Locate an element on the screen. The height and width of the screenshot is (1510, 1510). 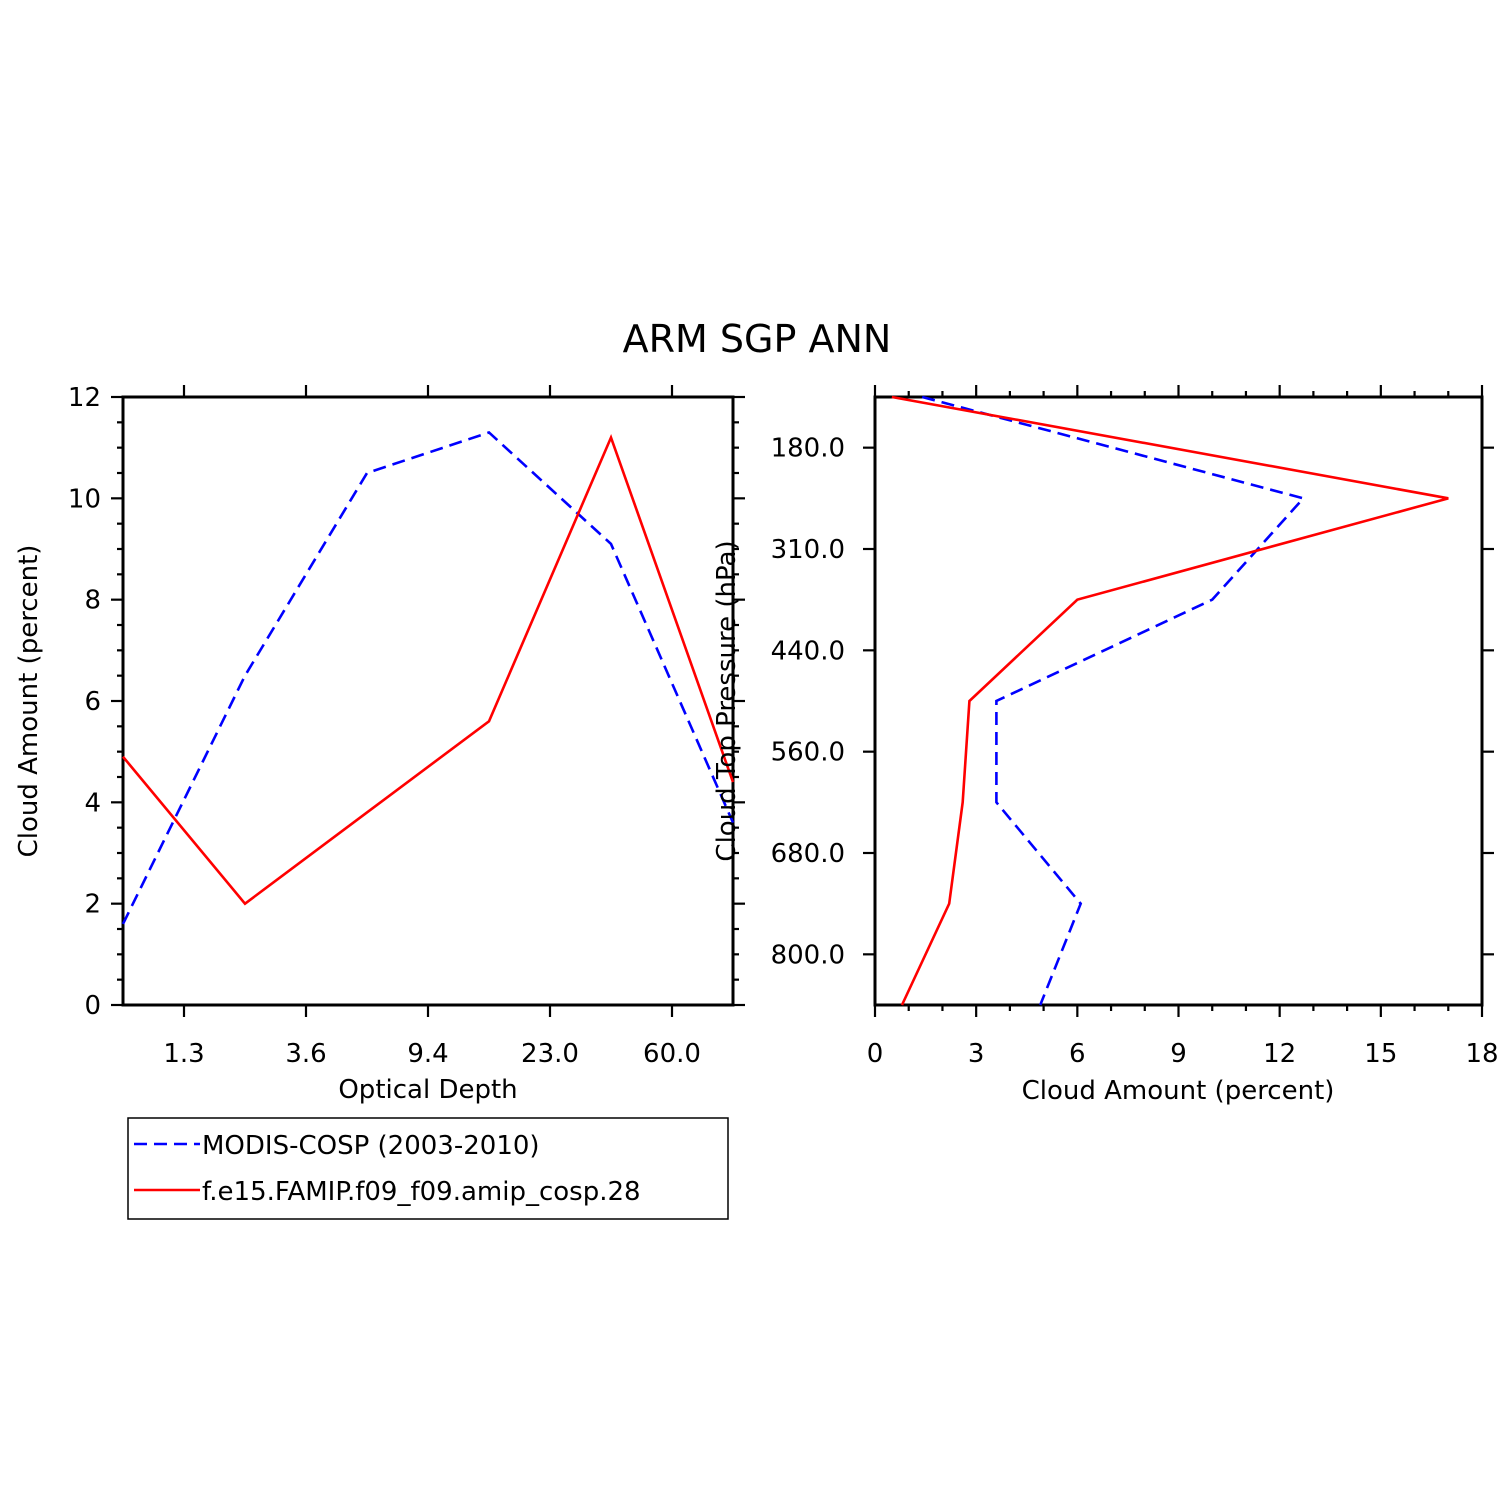
right-y-tick-label: 310.0 is located at coordinates (808, 550).